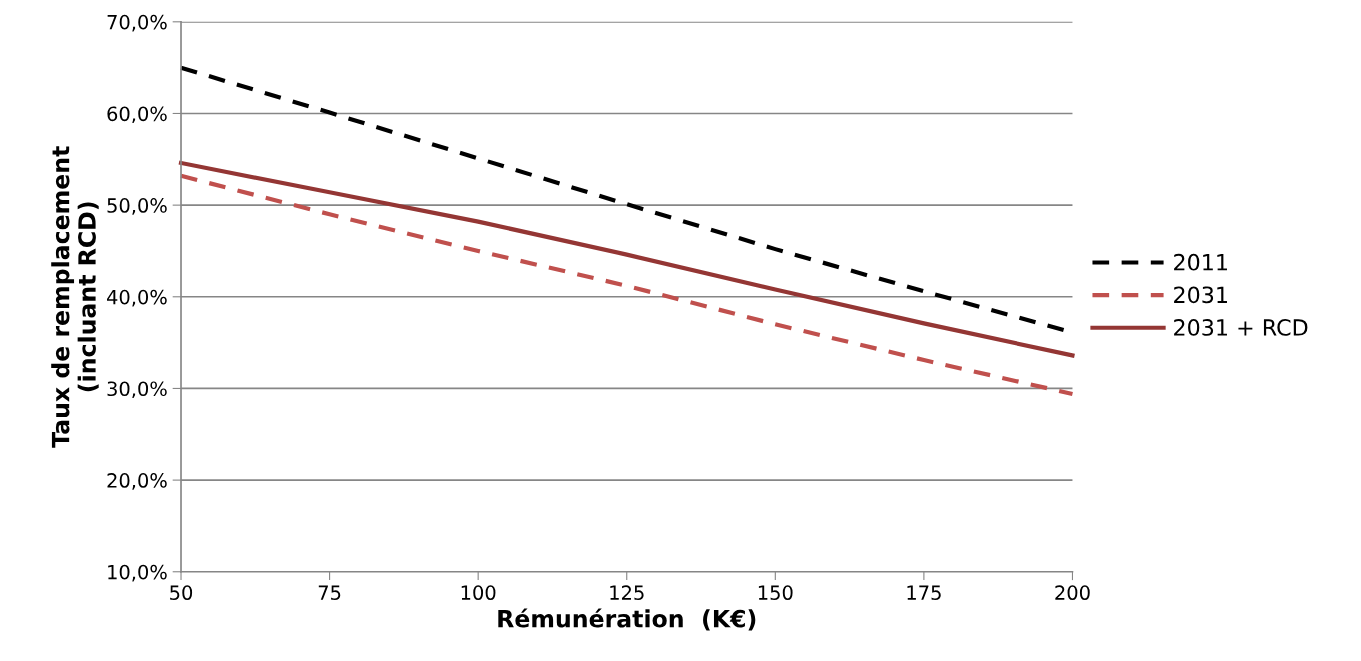 The image size is (1361, 661). I want to click on y-axis-title: Taux de remplacement (incluant RCD), so click(75, 297).